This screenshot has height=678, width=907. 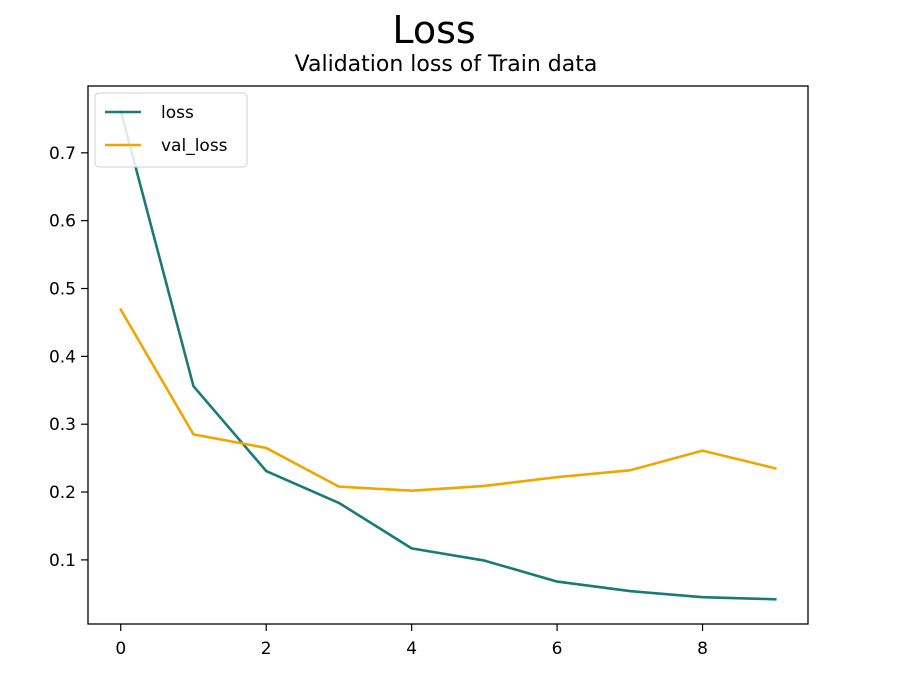 What do you see at coordinates (62, 357) in the screenshot?
I see `y-tick-label: 0.4` at bounding box center [62, 357].